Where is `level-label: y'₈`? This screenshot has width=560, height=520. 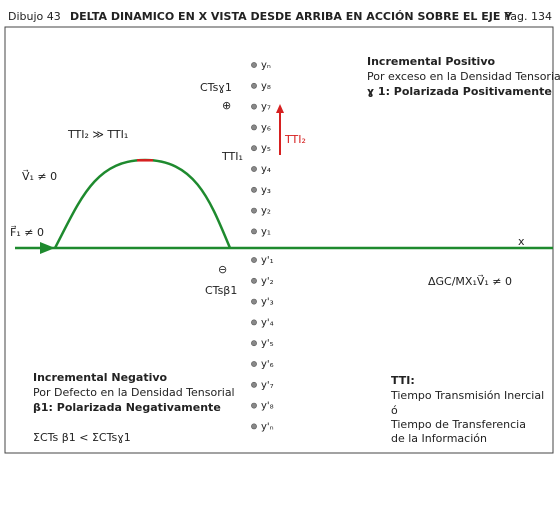
level-label: y'₈ is located at coordinates (267, 406).